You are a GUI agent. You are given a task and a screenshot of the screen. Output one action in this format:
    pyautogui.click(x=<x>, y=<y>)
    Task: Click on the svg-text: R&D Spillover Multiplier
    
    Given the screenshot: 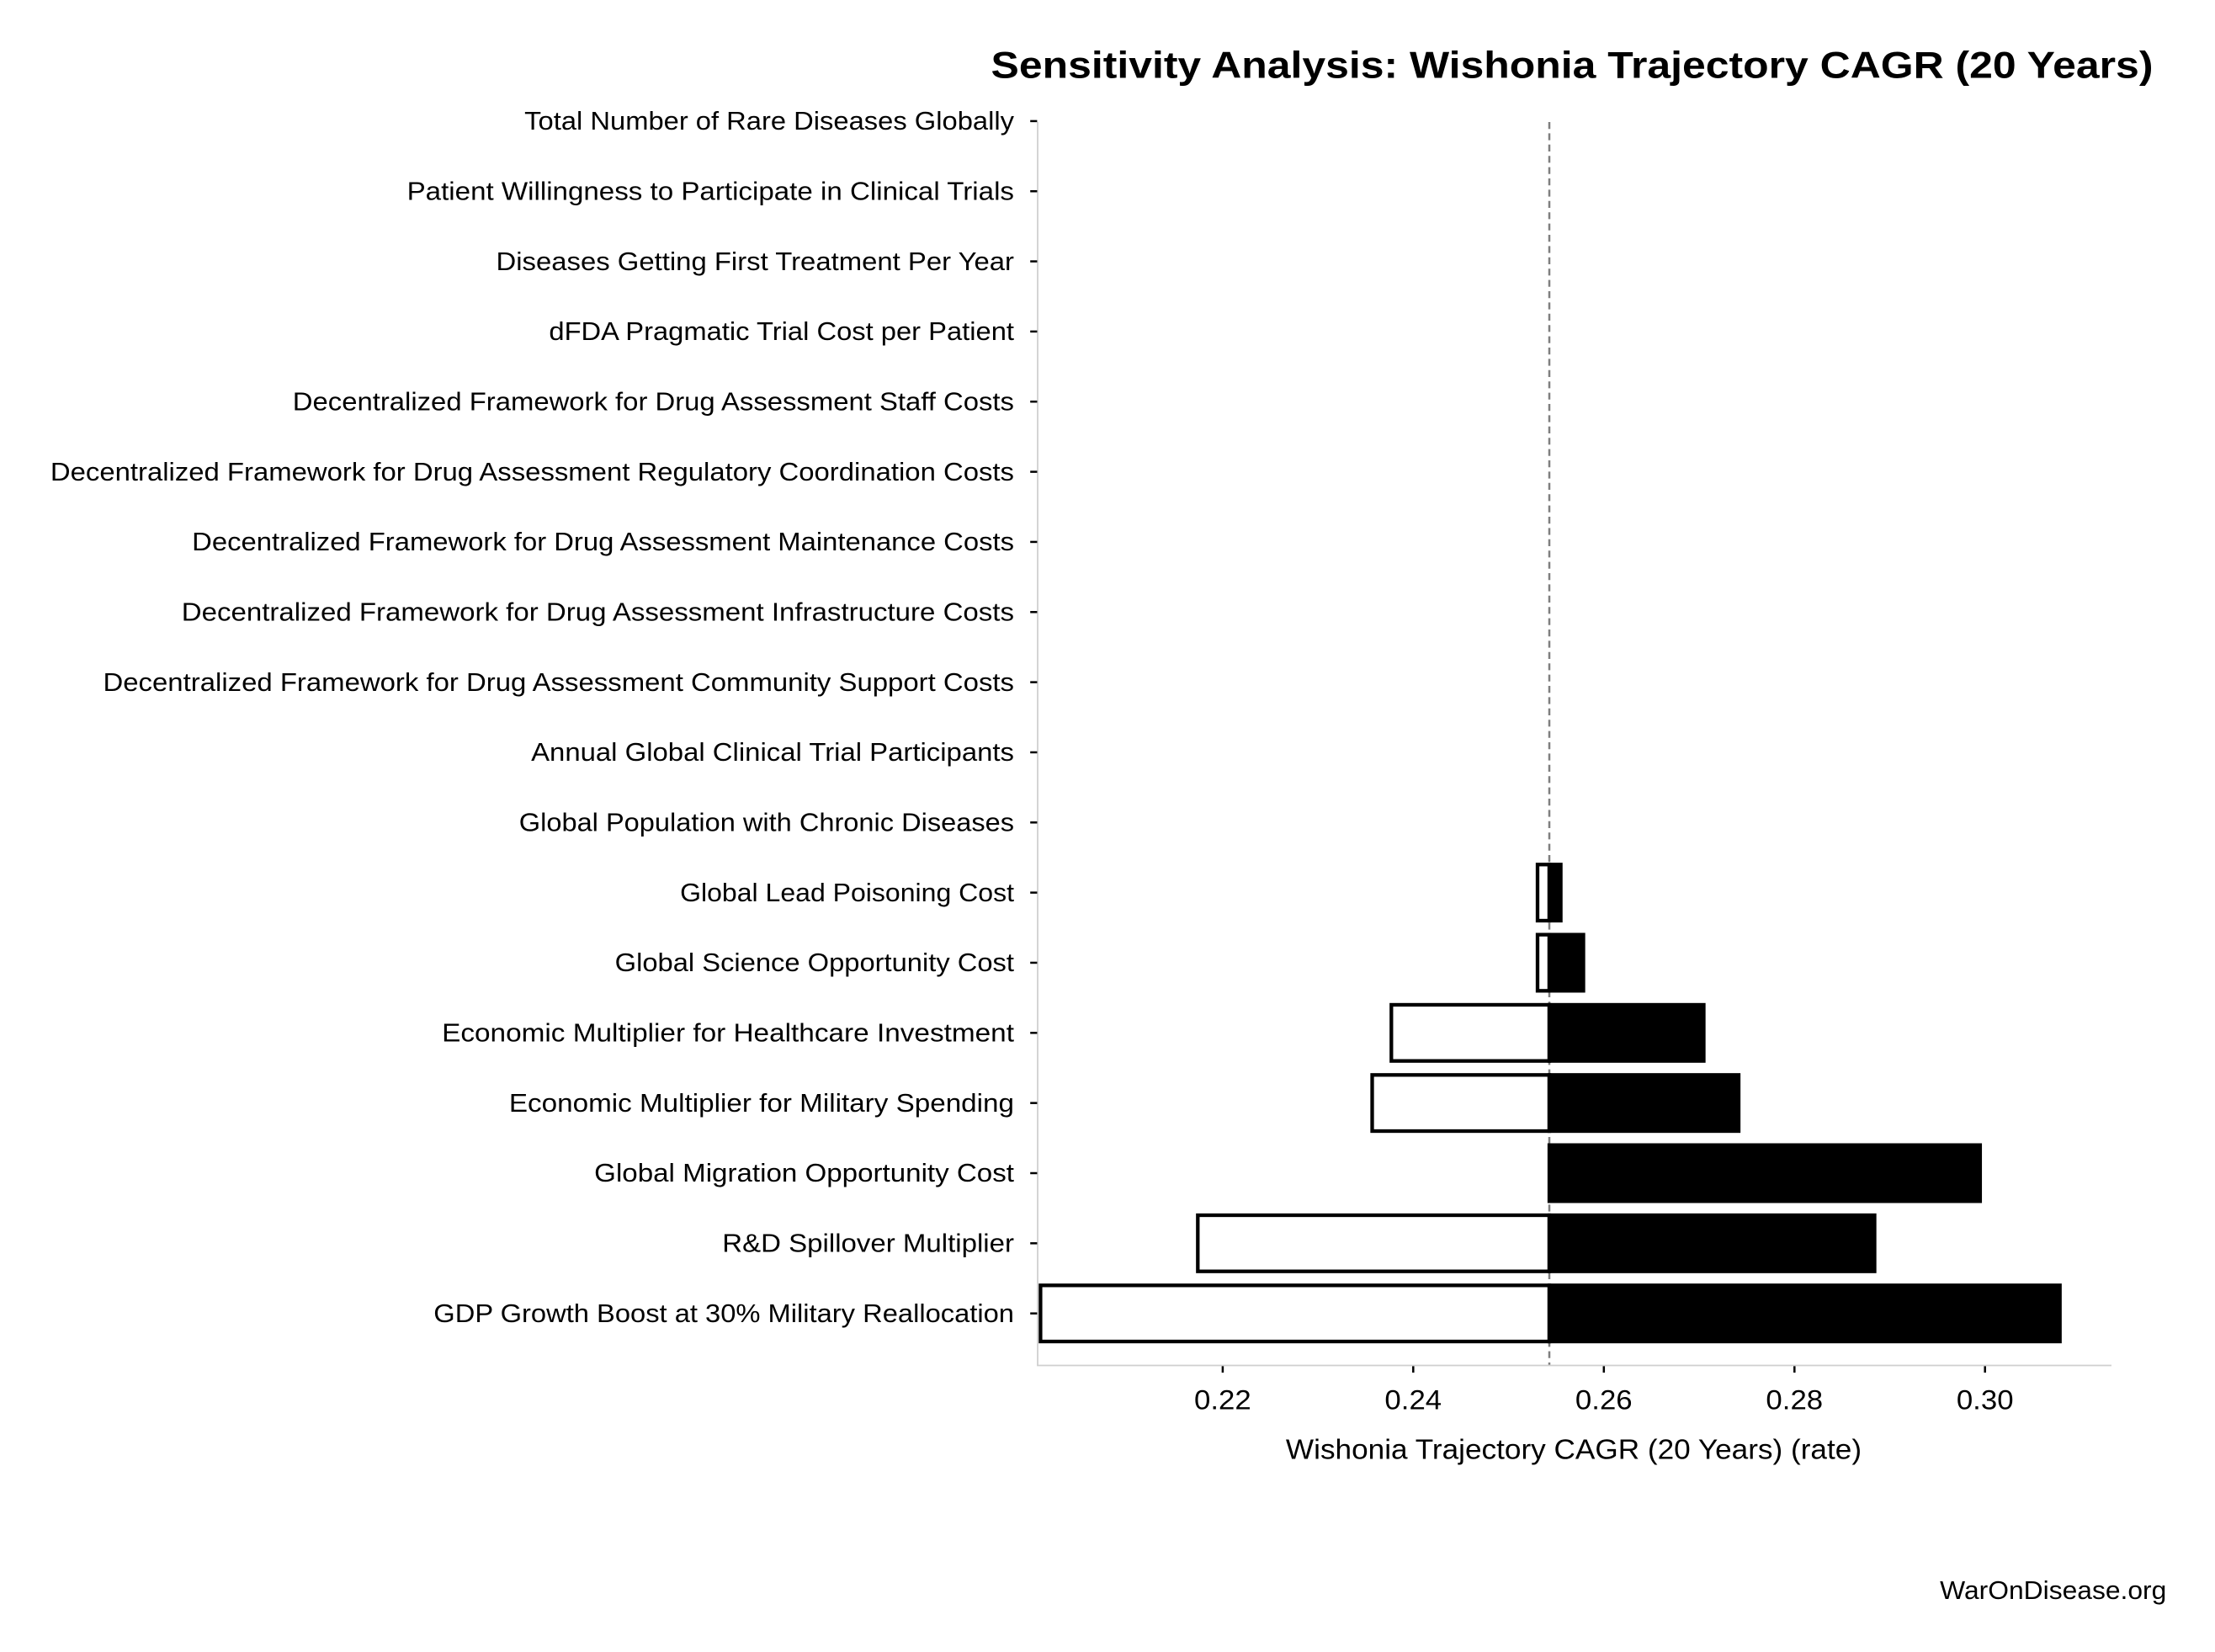 What is the action you would take?
    pyautogui.click(x=868, y=1243)
    